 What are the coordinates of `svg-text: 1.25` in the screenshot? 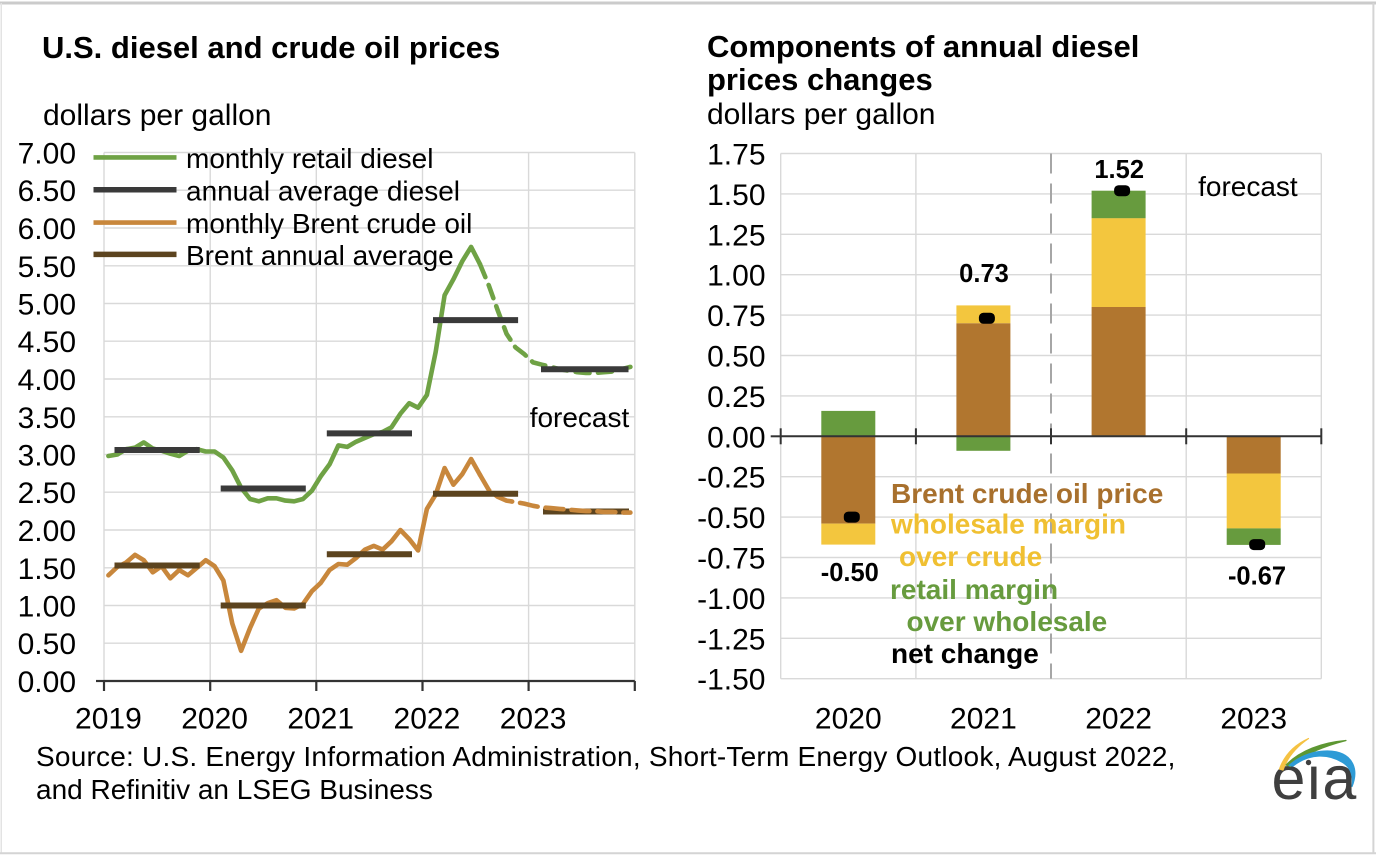 It's located at (736, 235).